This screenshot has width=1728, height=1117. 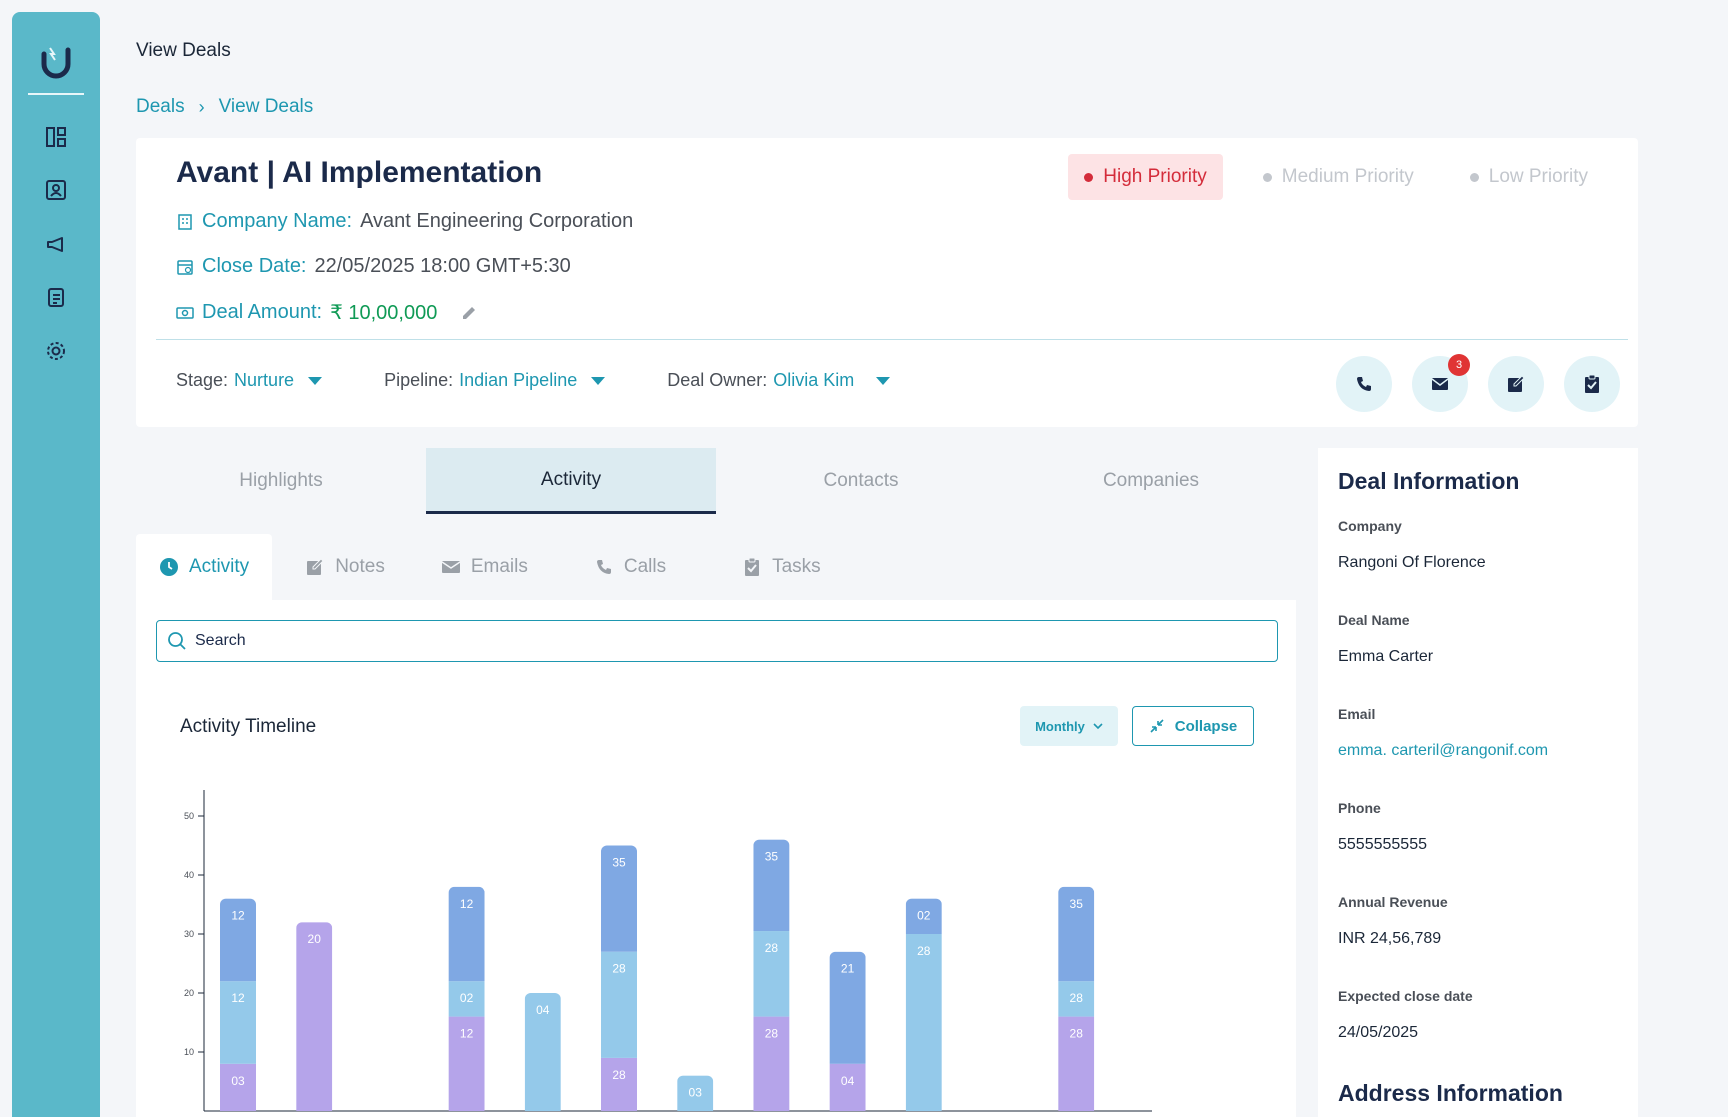 I want to click on priority-high-label: High Priority, so click(x=1155, y=176).